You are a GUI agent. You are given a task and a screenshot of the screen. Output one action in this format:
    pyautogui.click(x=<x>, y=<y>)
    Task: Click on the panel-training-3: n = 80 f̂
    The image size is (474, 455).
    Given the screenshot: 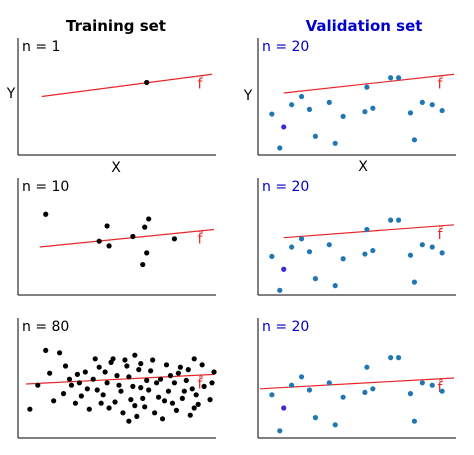 What is the action you would take?
    pyautogui.click(x=117, y=378)
    